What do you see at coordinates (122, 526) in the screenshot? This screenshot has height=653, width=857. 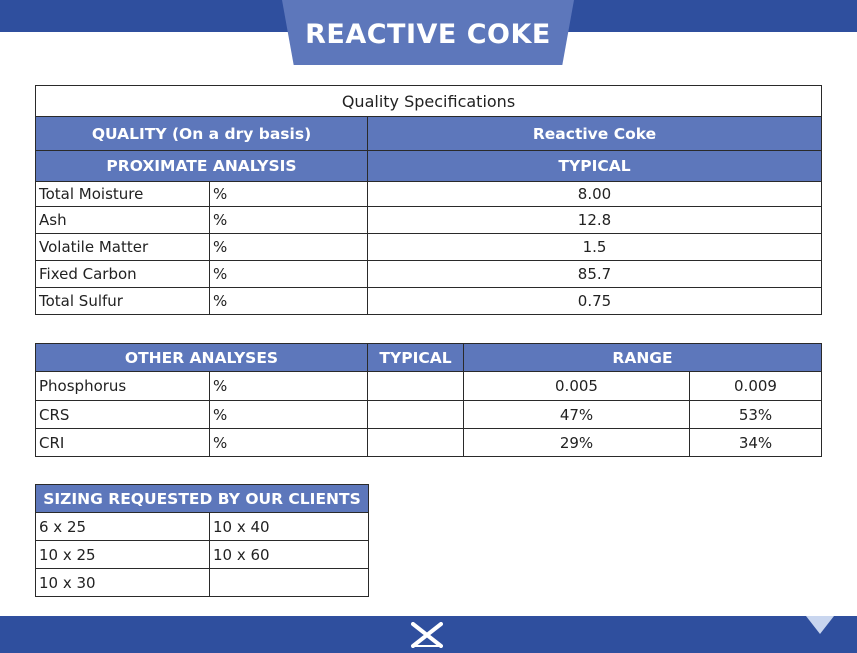 I see `size-cell: 6 x 25` at bounding box center [122, 526].